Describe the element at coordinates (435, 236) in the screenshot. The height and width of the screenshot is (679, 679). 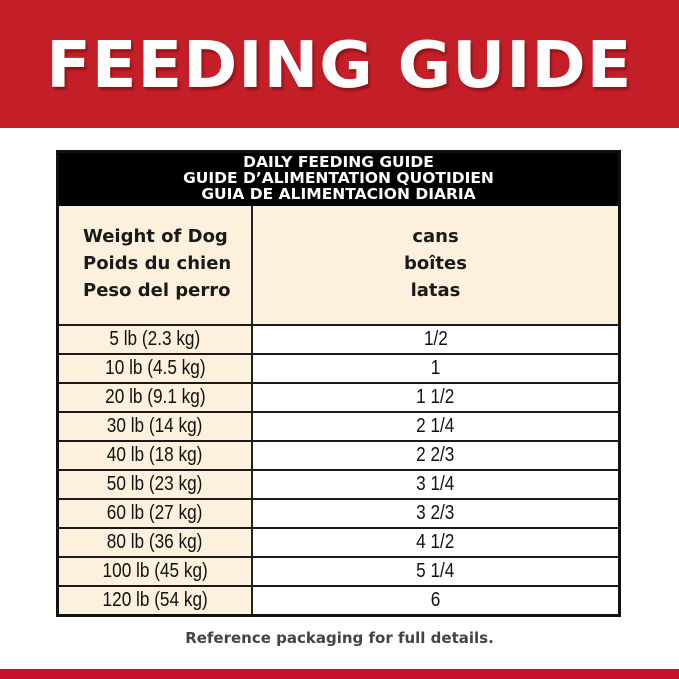
I see `column-header-cans-en: cans` at that location.